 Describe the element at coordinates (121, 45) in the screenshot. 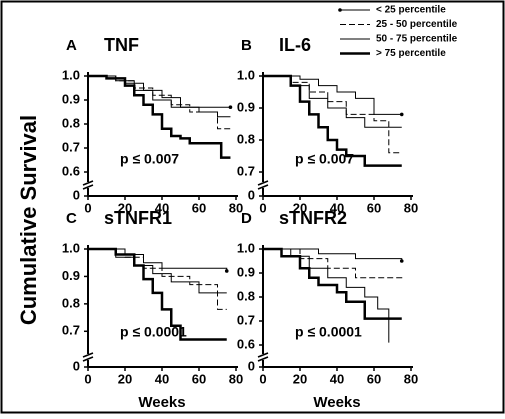

I see `panel-title: TNF` at that location.